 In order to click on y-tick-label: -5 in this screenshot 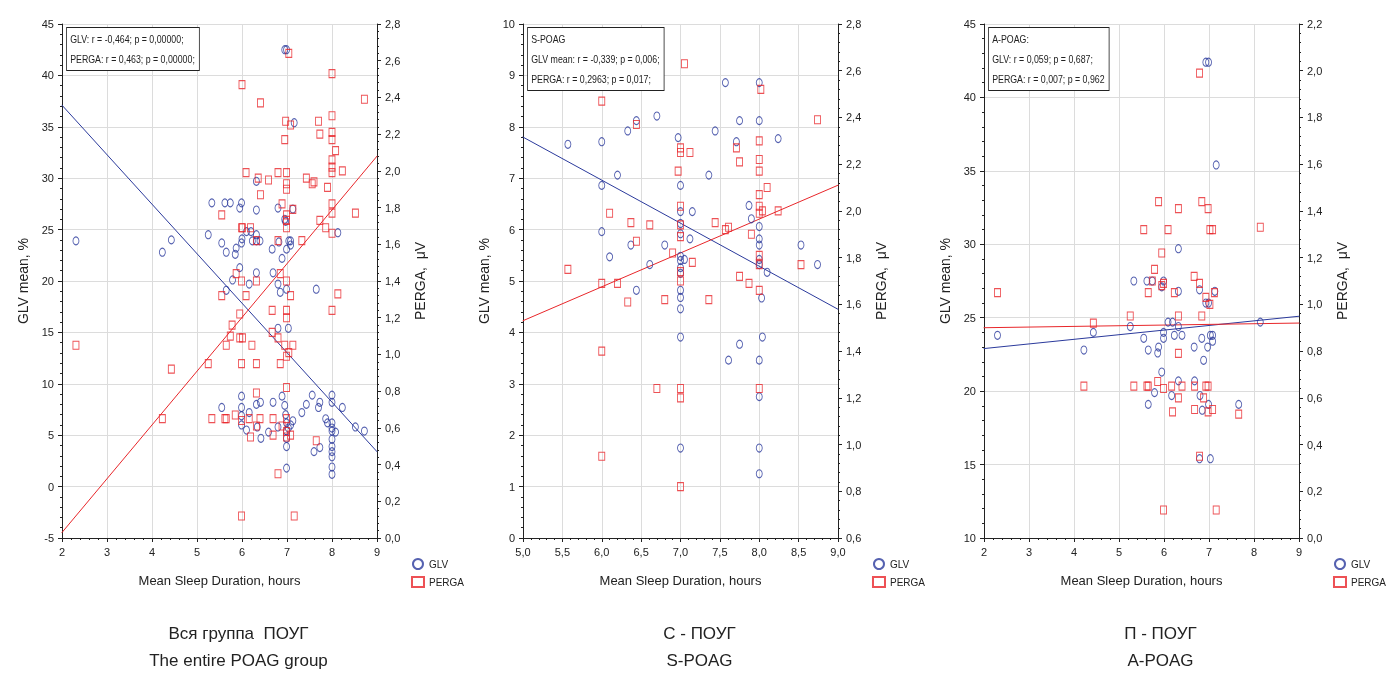, I will do `click(49, 538)`.